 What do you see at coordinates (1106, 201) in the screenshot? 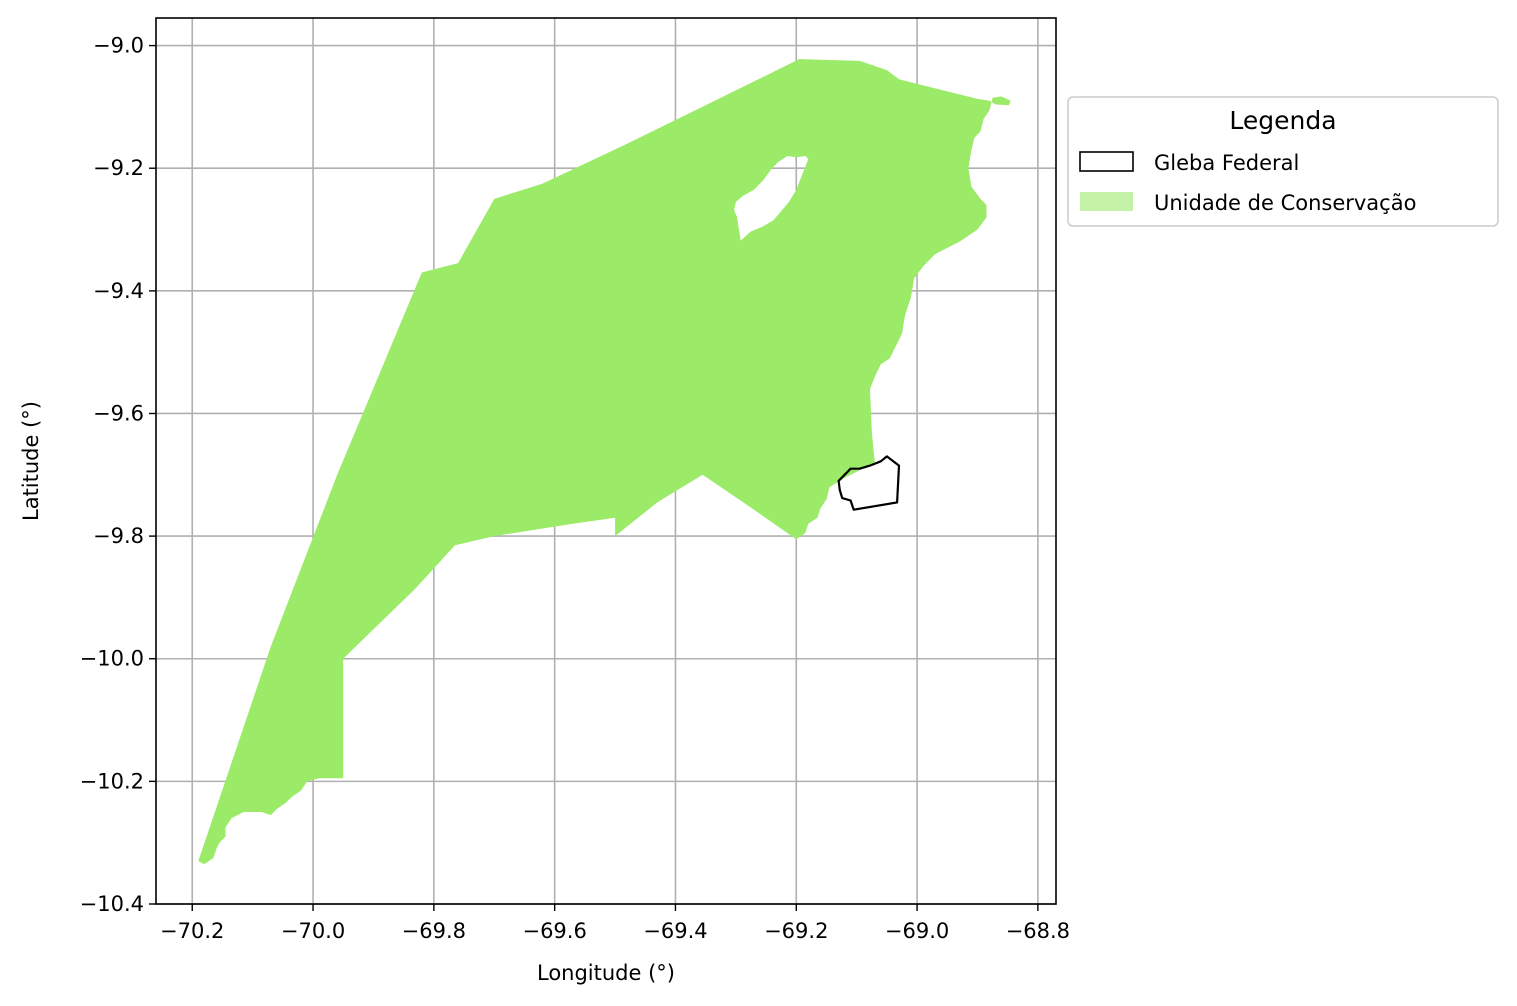
I see `legend-swatch-unidade-de-conservacao` at bounding box center [1106, 201].